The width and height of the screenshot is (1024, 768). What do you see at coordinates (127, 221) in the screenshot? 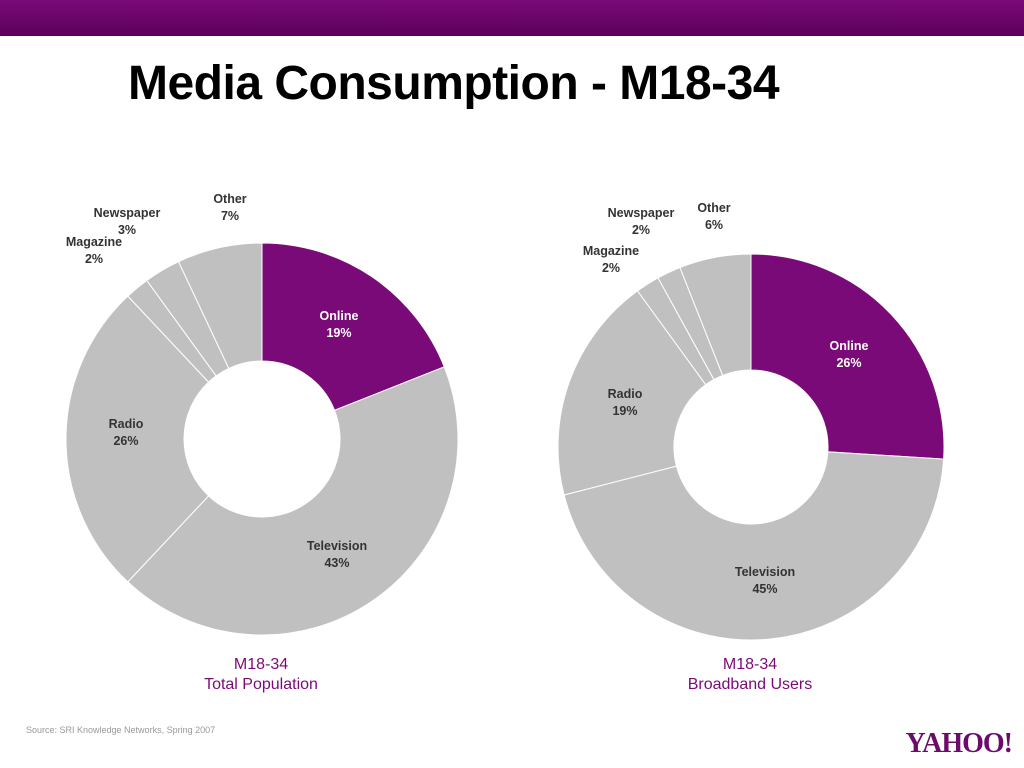
I see `slice-label-newspaper: Newspaper 3%` at bounding box center [127, 221].